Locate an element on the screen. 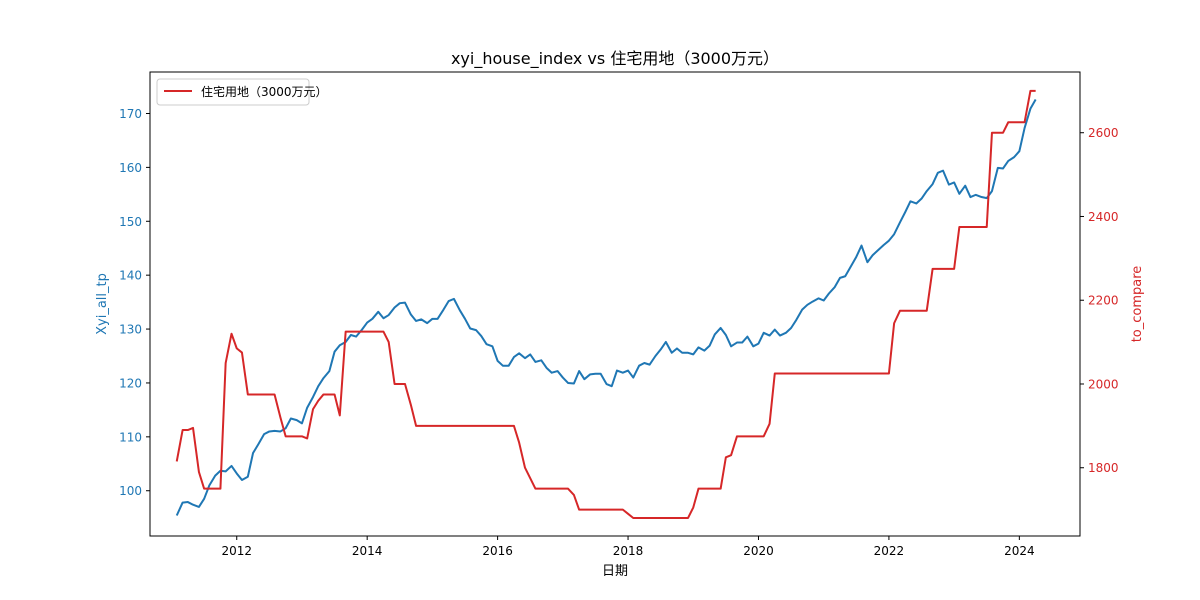 This screenshot has width=1200, height=600. x-axis: 2012 2014 2016 2018 2020 2022 2024 is located at coordinates (628, 547).